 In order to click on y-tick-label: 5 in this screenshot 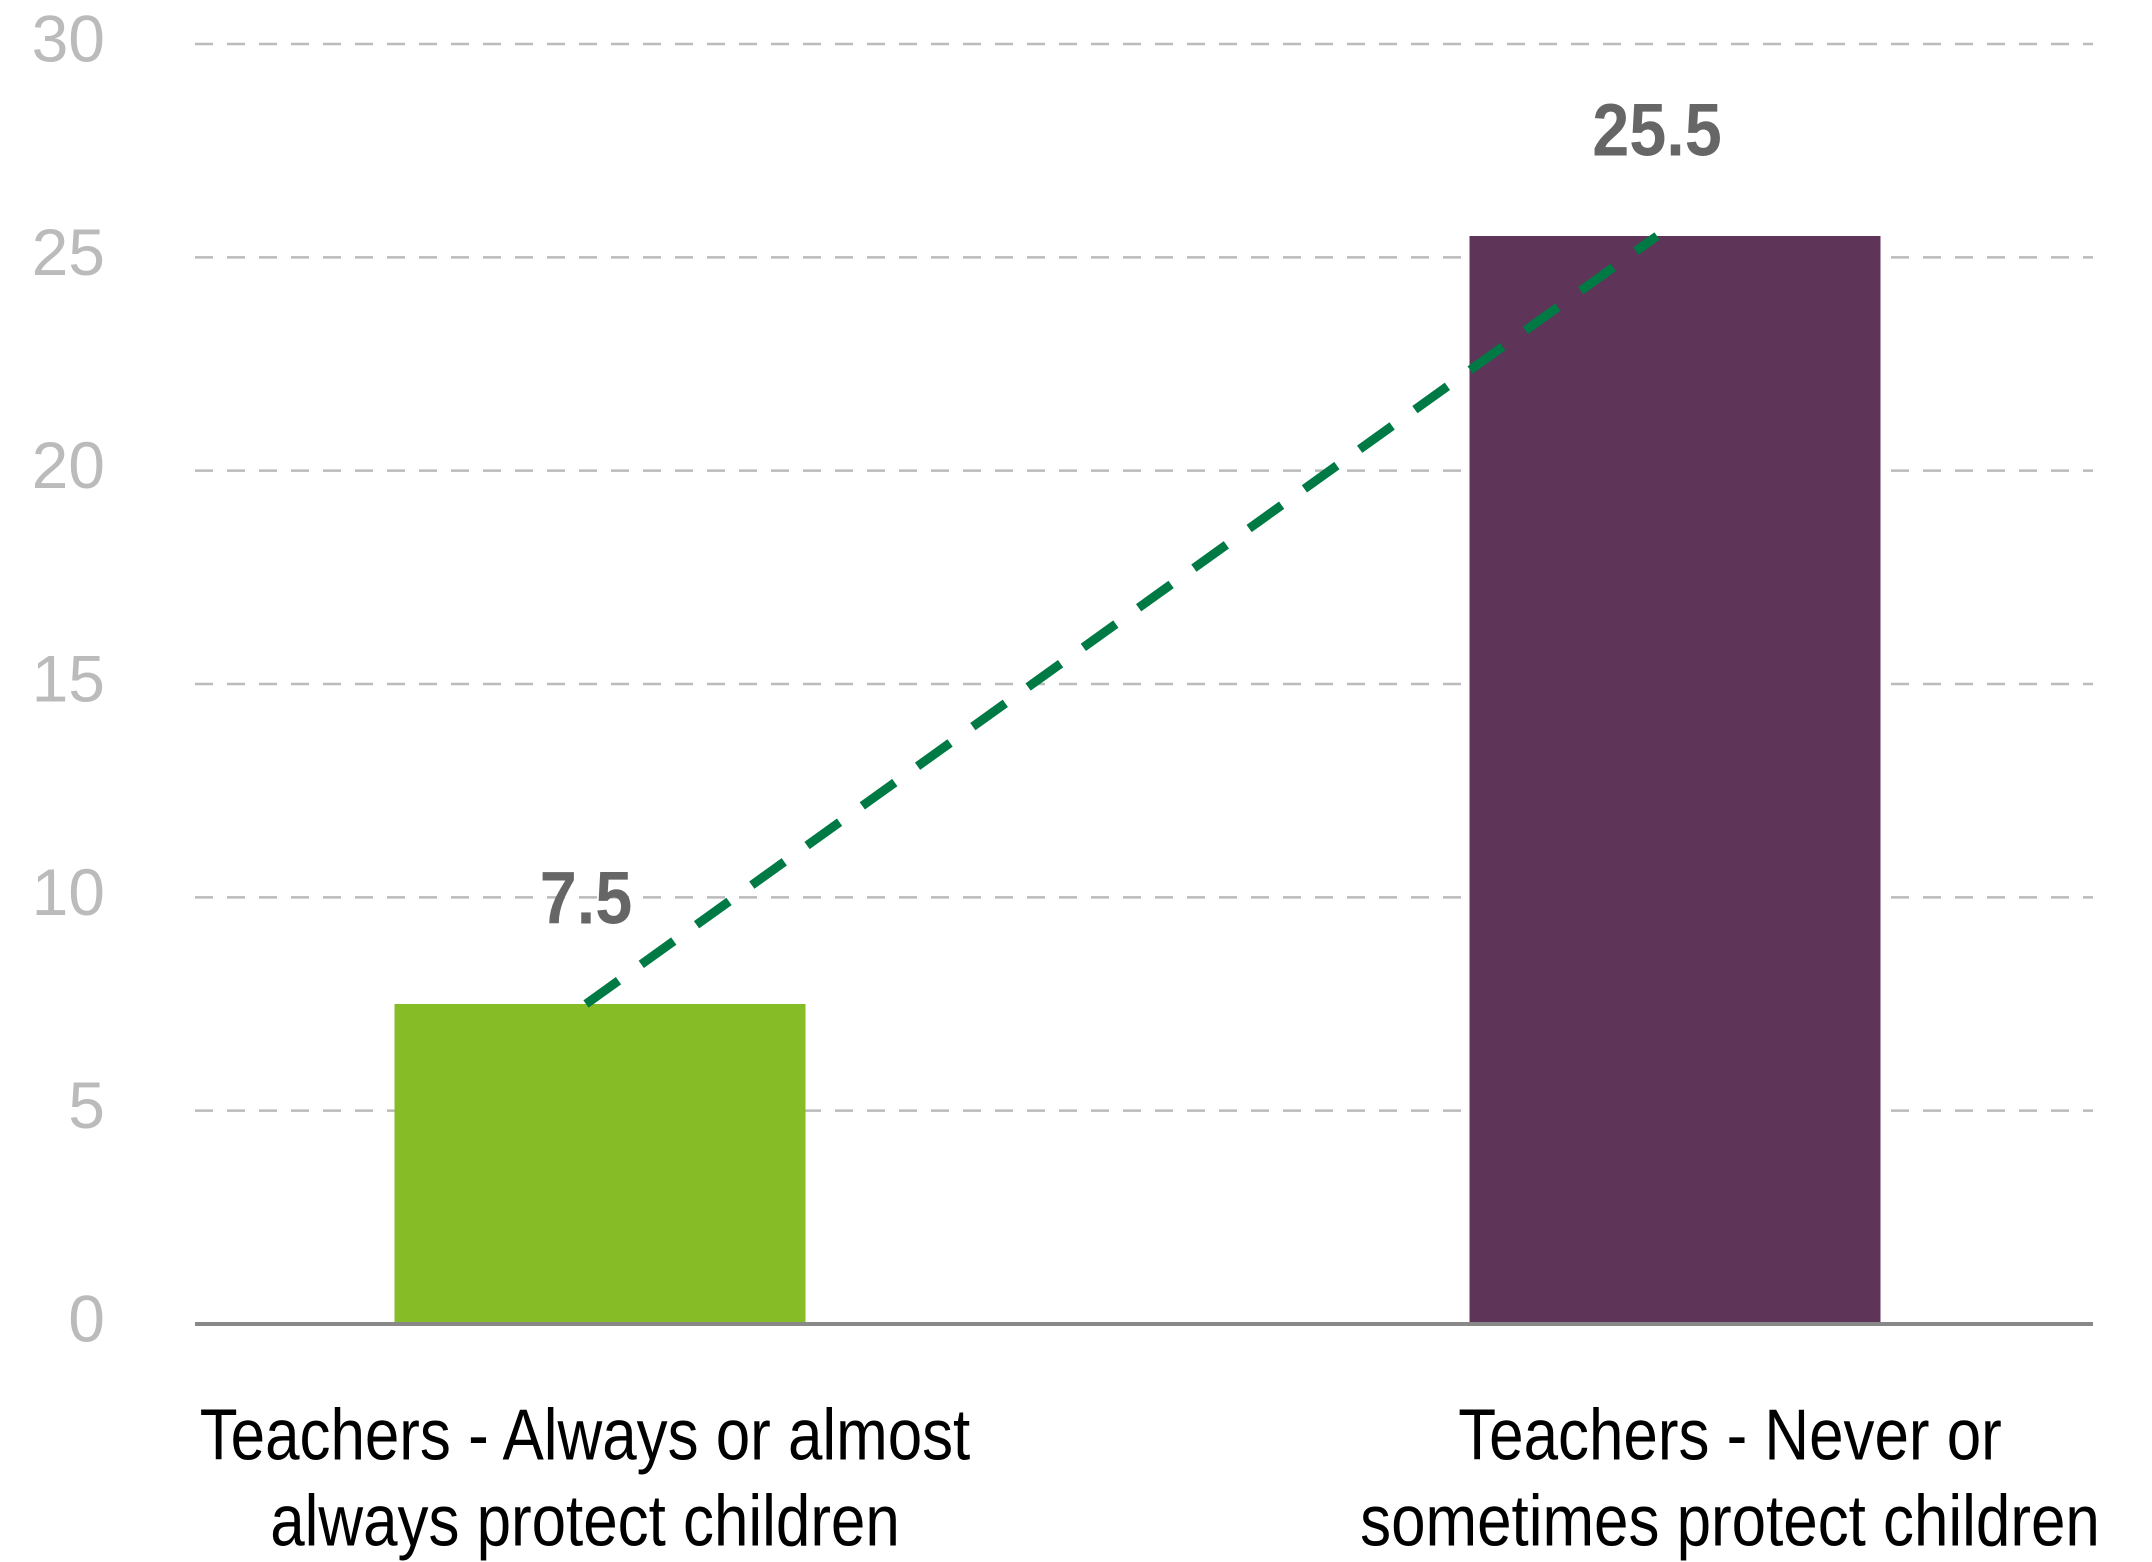, I will do `click(86, 1105)`.